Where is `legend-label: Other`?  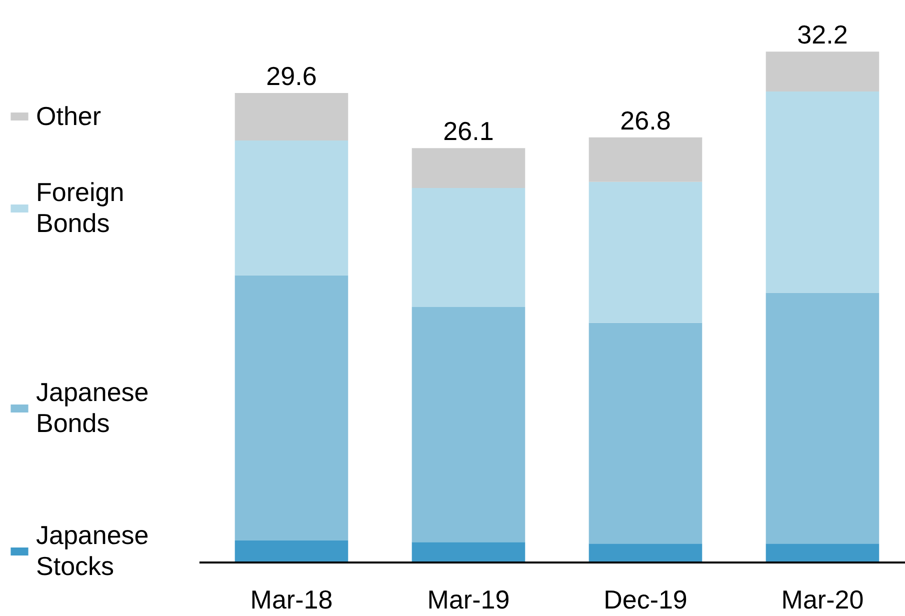
legend-label: Other is located at coordinates (69, 116).